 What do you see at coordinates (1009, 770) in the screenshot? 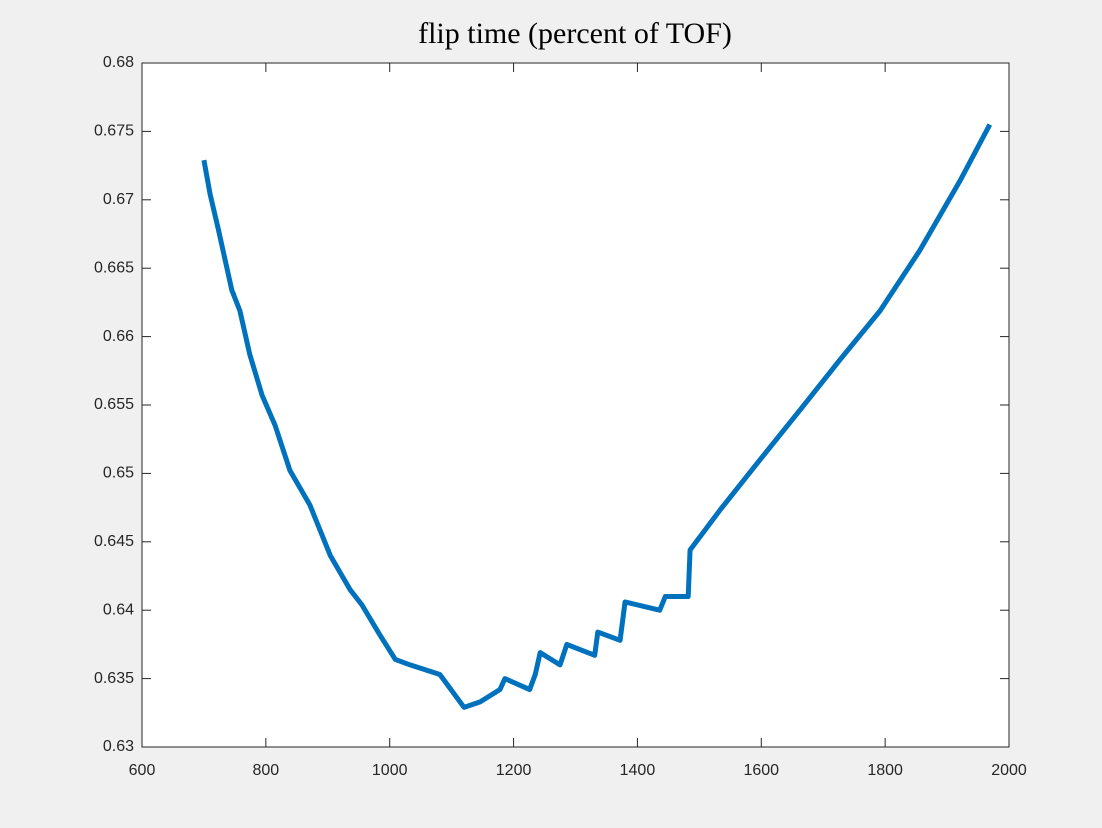
I see `x-tick-label: 2000` at bounding box center [1009, 770].